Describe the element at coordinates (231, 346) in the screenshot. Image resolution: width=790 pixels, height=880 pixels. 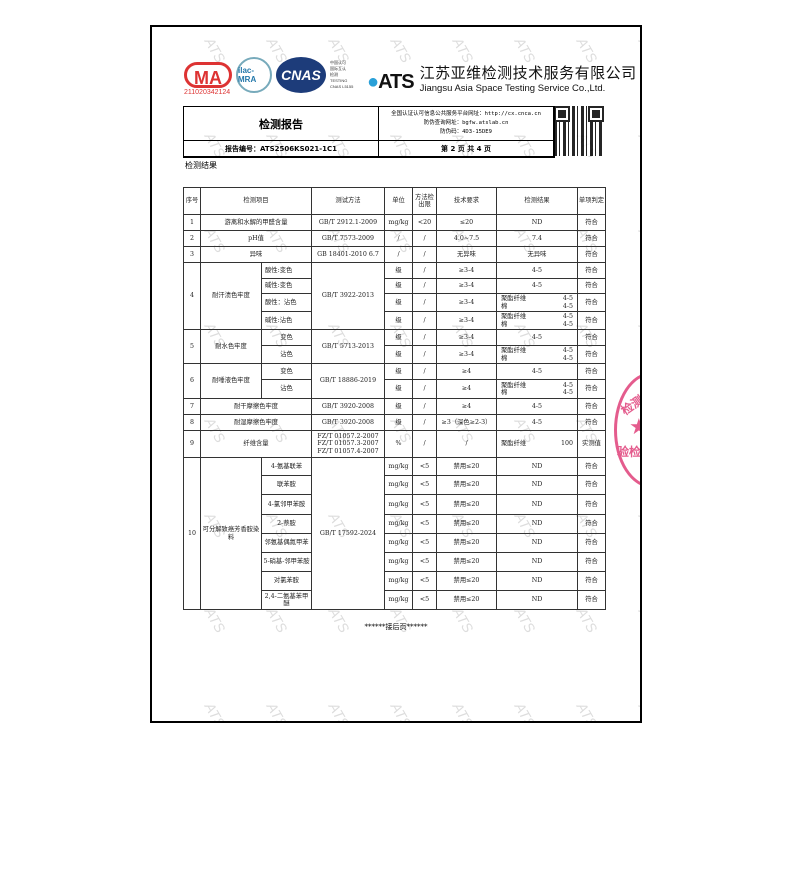
I see `table-cell: 耐水色牢度` at that location.